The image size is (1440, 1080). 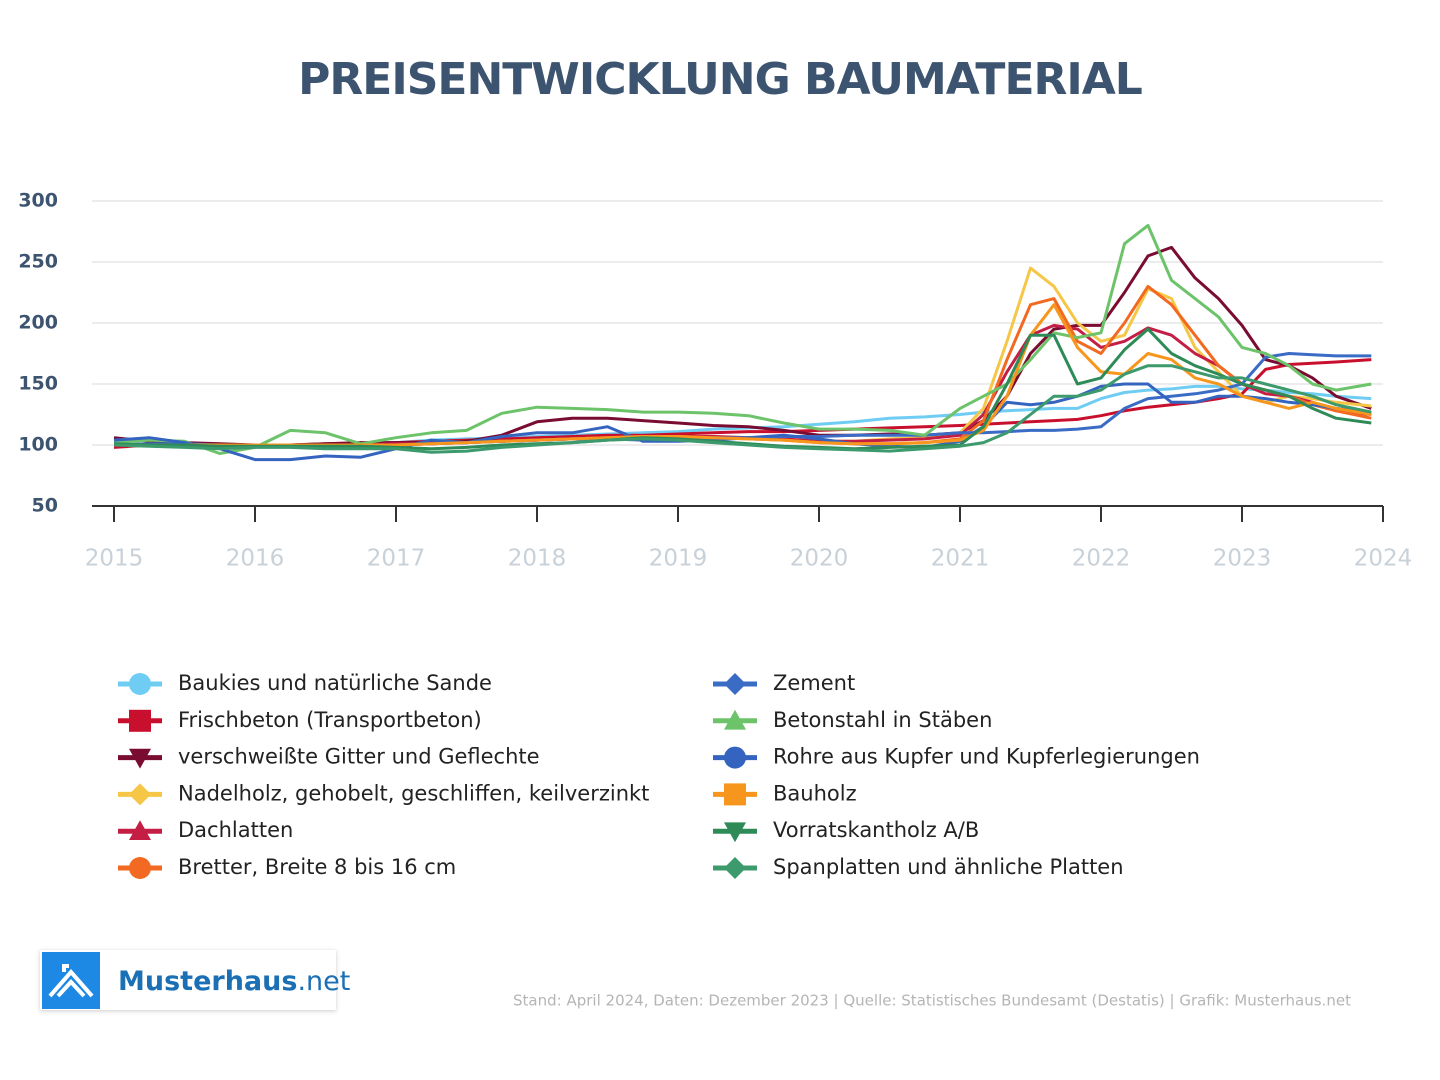 What do you see at coordinates (678, 559) in the screenshot?
I see `x-tick-label: 2019` at bounding box center [678, 559].